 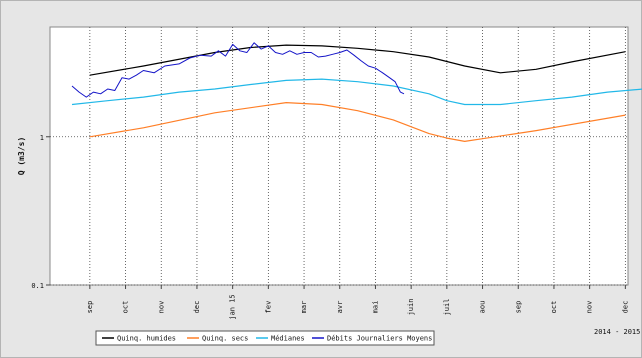 I want to click on x-tick-label: aou, so click(x=483, y=307).